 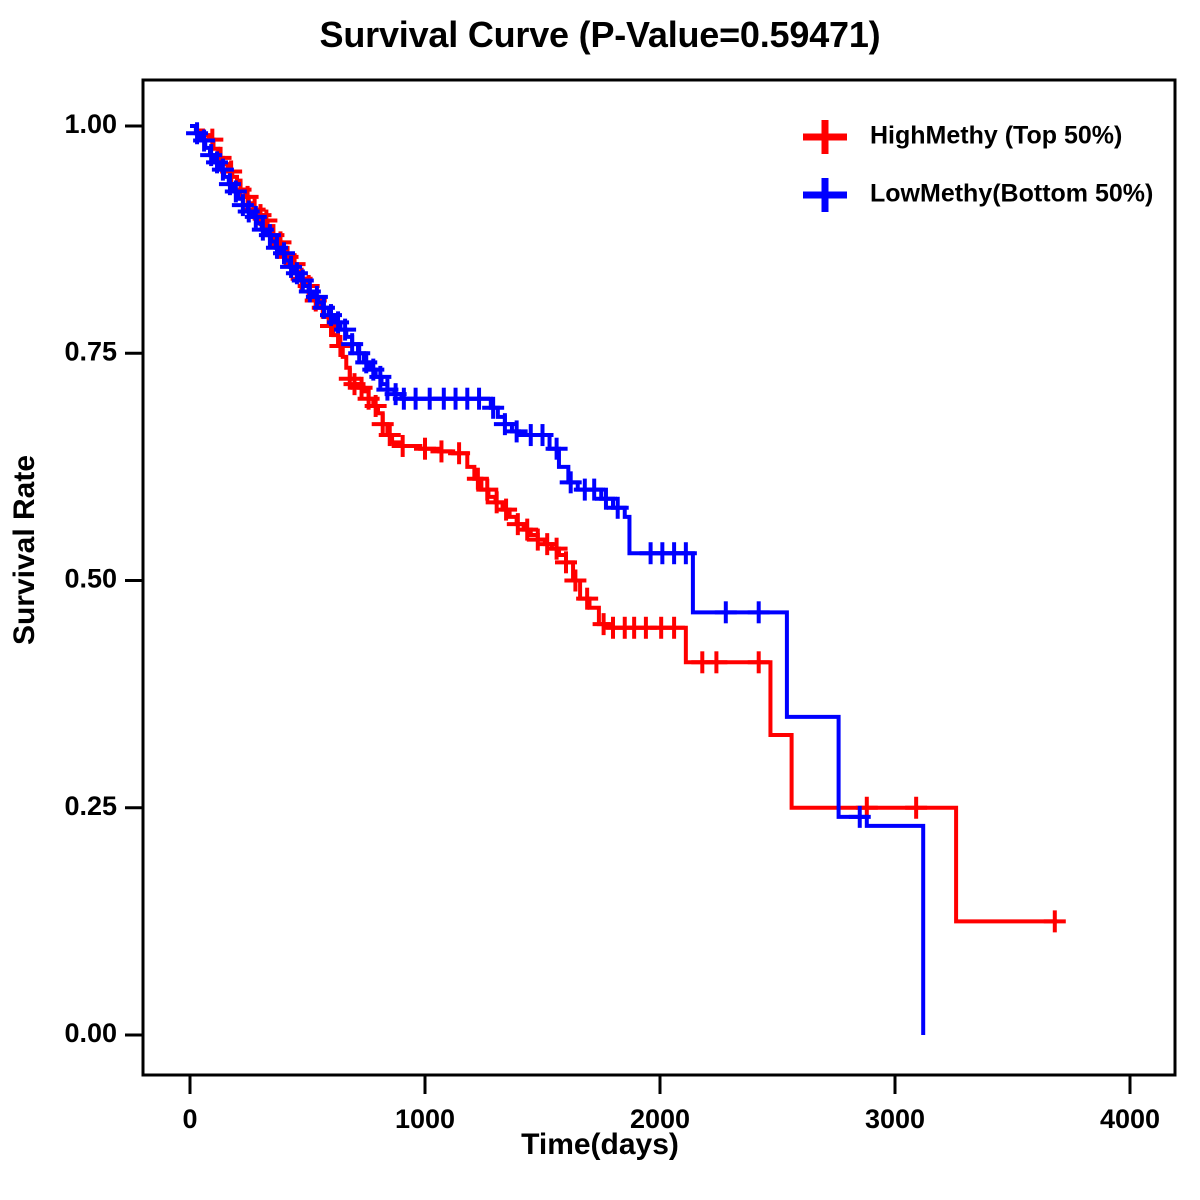 What do you see at coordinates (1130, 1119) in the screenshot?
I see `x-tick-label-4: 4000` at bounding box center [1130, 1119].